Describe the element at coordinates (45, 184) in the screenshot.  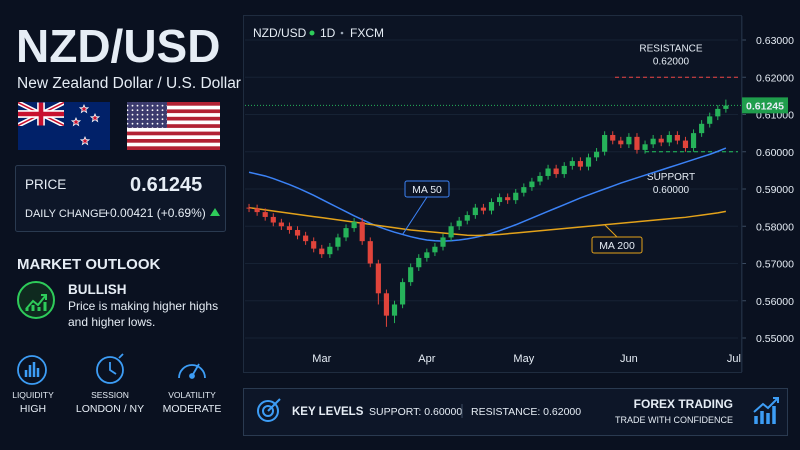
I see `price-label: PRICE` at that location.